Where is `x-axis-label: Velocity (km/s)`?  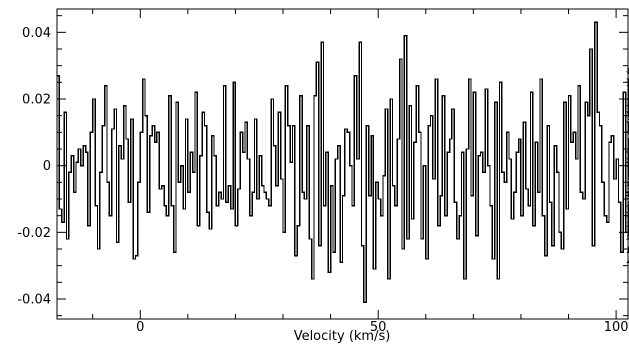 x-axis-label: Velocity (km/s) is located at coordinates (342, 336).